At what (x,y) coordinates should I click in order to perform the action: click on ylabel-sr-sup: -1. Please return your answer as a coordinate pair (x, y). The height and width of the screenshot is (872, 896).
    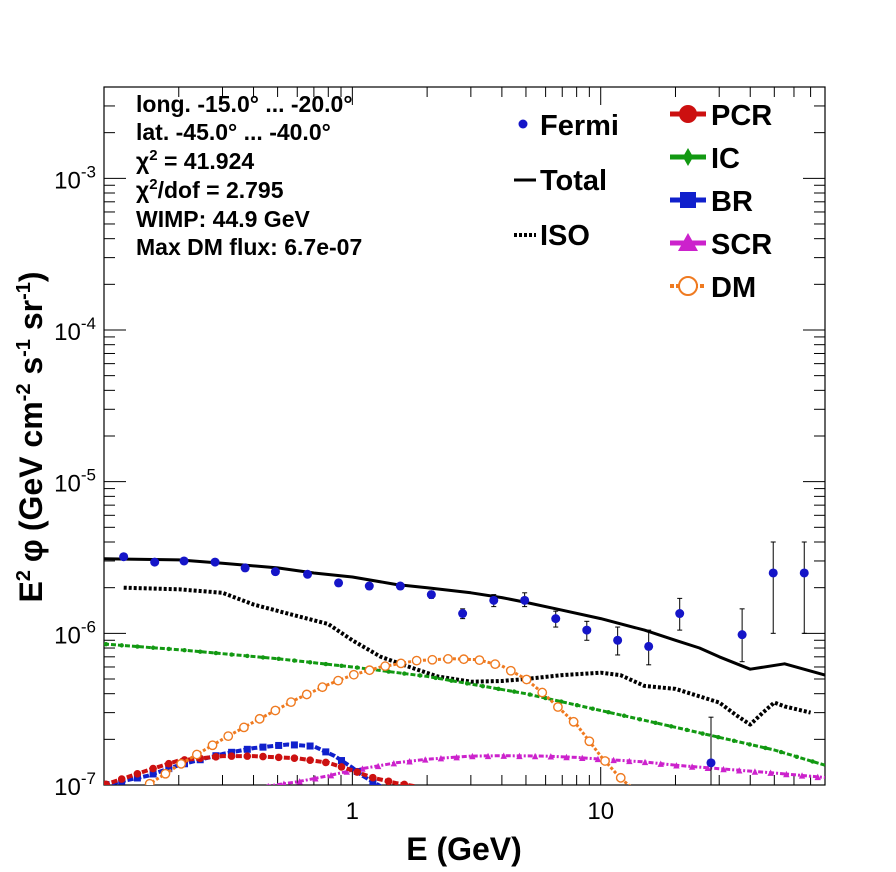
    Looking at the image, I should click on (24, 291).